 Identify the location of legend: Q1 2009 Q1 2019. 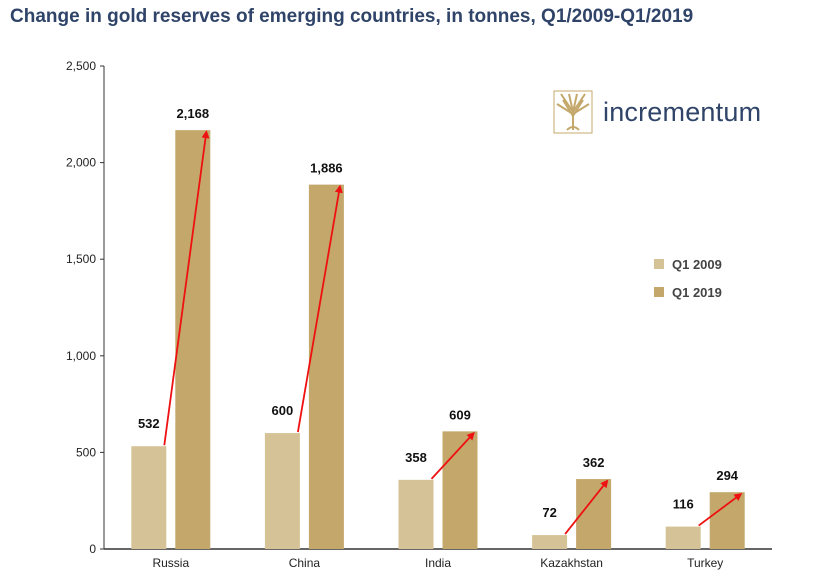
(688, 278).